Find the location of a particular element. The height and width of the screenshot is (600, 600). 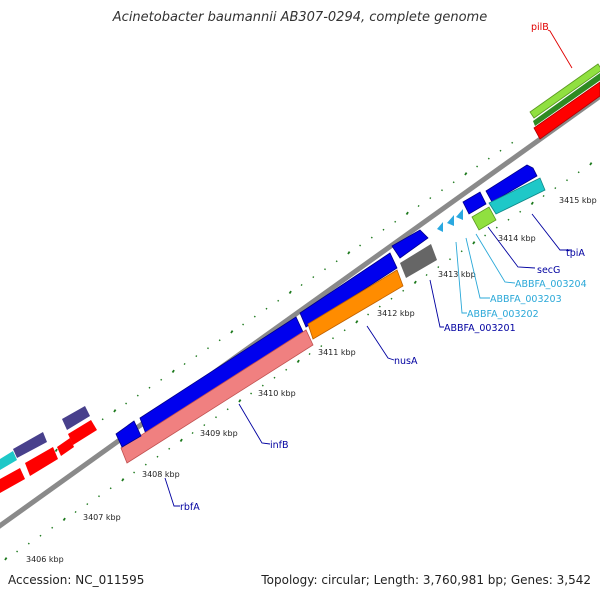

gene-pink-infB is located at coordinates (217, 396).